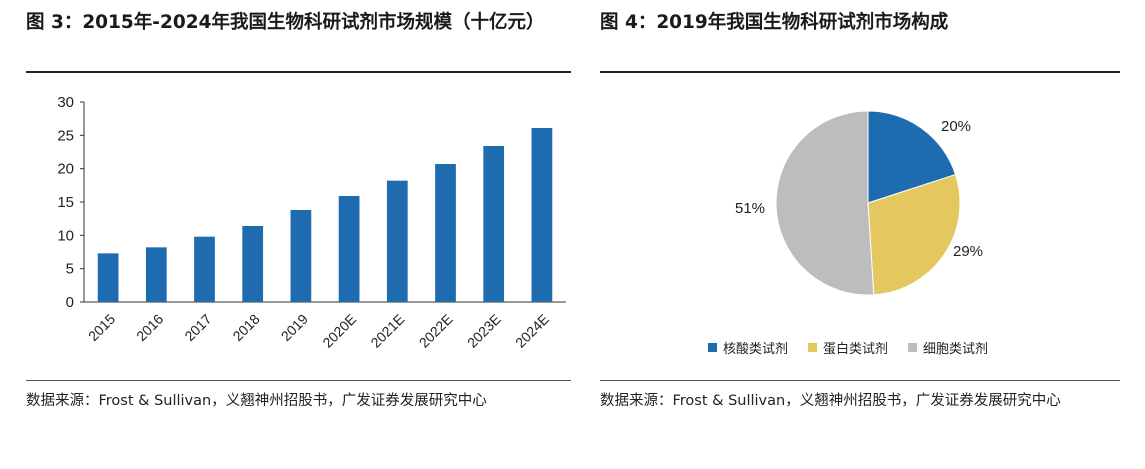  What do you see at coordinates (397, 241) in the screenshot?
I see `bar-2021E` at bounding box center [397, 241].